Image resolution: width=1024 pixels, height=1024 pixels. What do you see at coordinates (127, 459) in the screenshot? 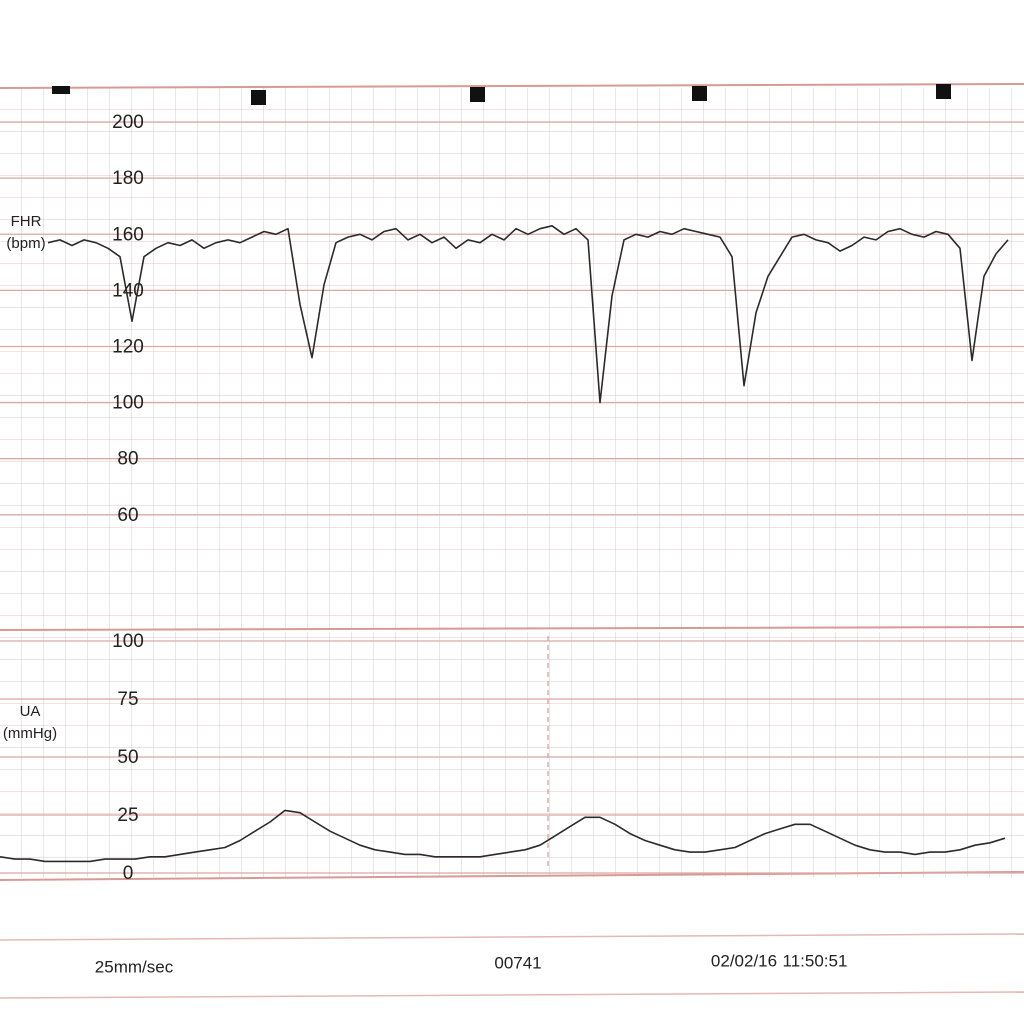
I see `y-tick-label: 80` at bounding box center [127, 459].